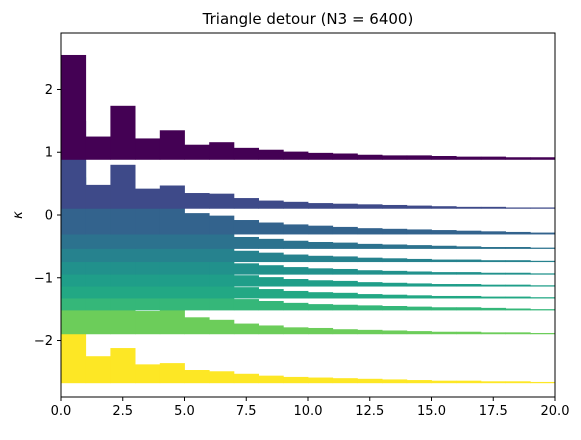 The width and height of the screenshot is (581, 440). What do you see at coordinates (308, 411) in the screenshot?
I see `x-tick-label: 10.0` at bounding box center [308, 411].